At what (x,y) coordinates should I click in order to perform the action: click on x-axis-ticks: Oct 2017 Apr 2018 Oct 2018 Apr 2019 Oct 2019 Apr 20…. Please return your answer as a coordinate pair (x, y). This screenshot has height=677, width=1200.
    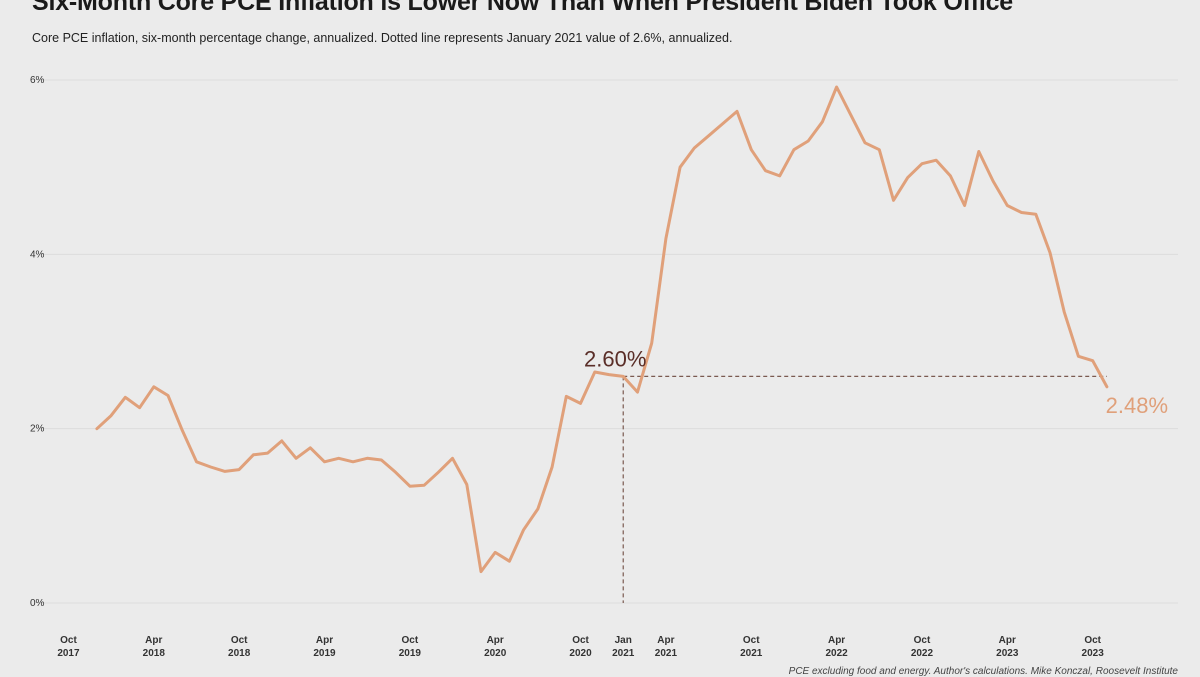
    Looking at the image, I should click on (580, 647).